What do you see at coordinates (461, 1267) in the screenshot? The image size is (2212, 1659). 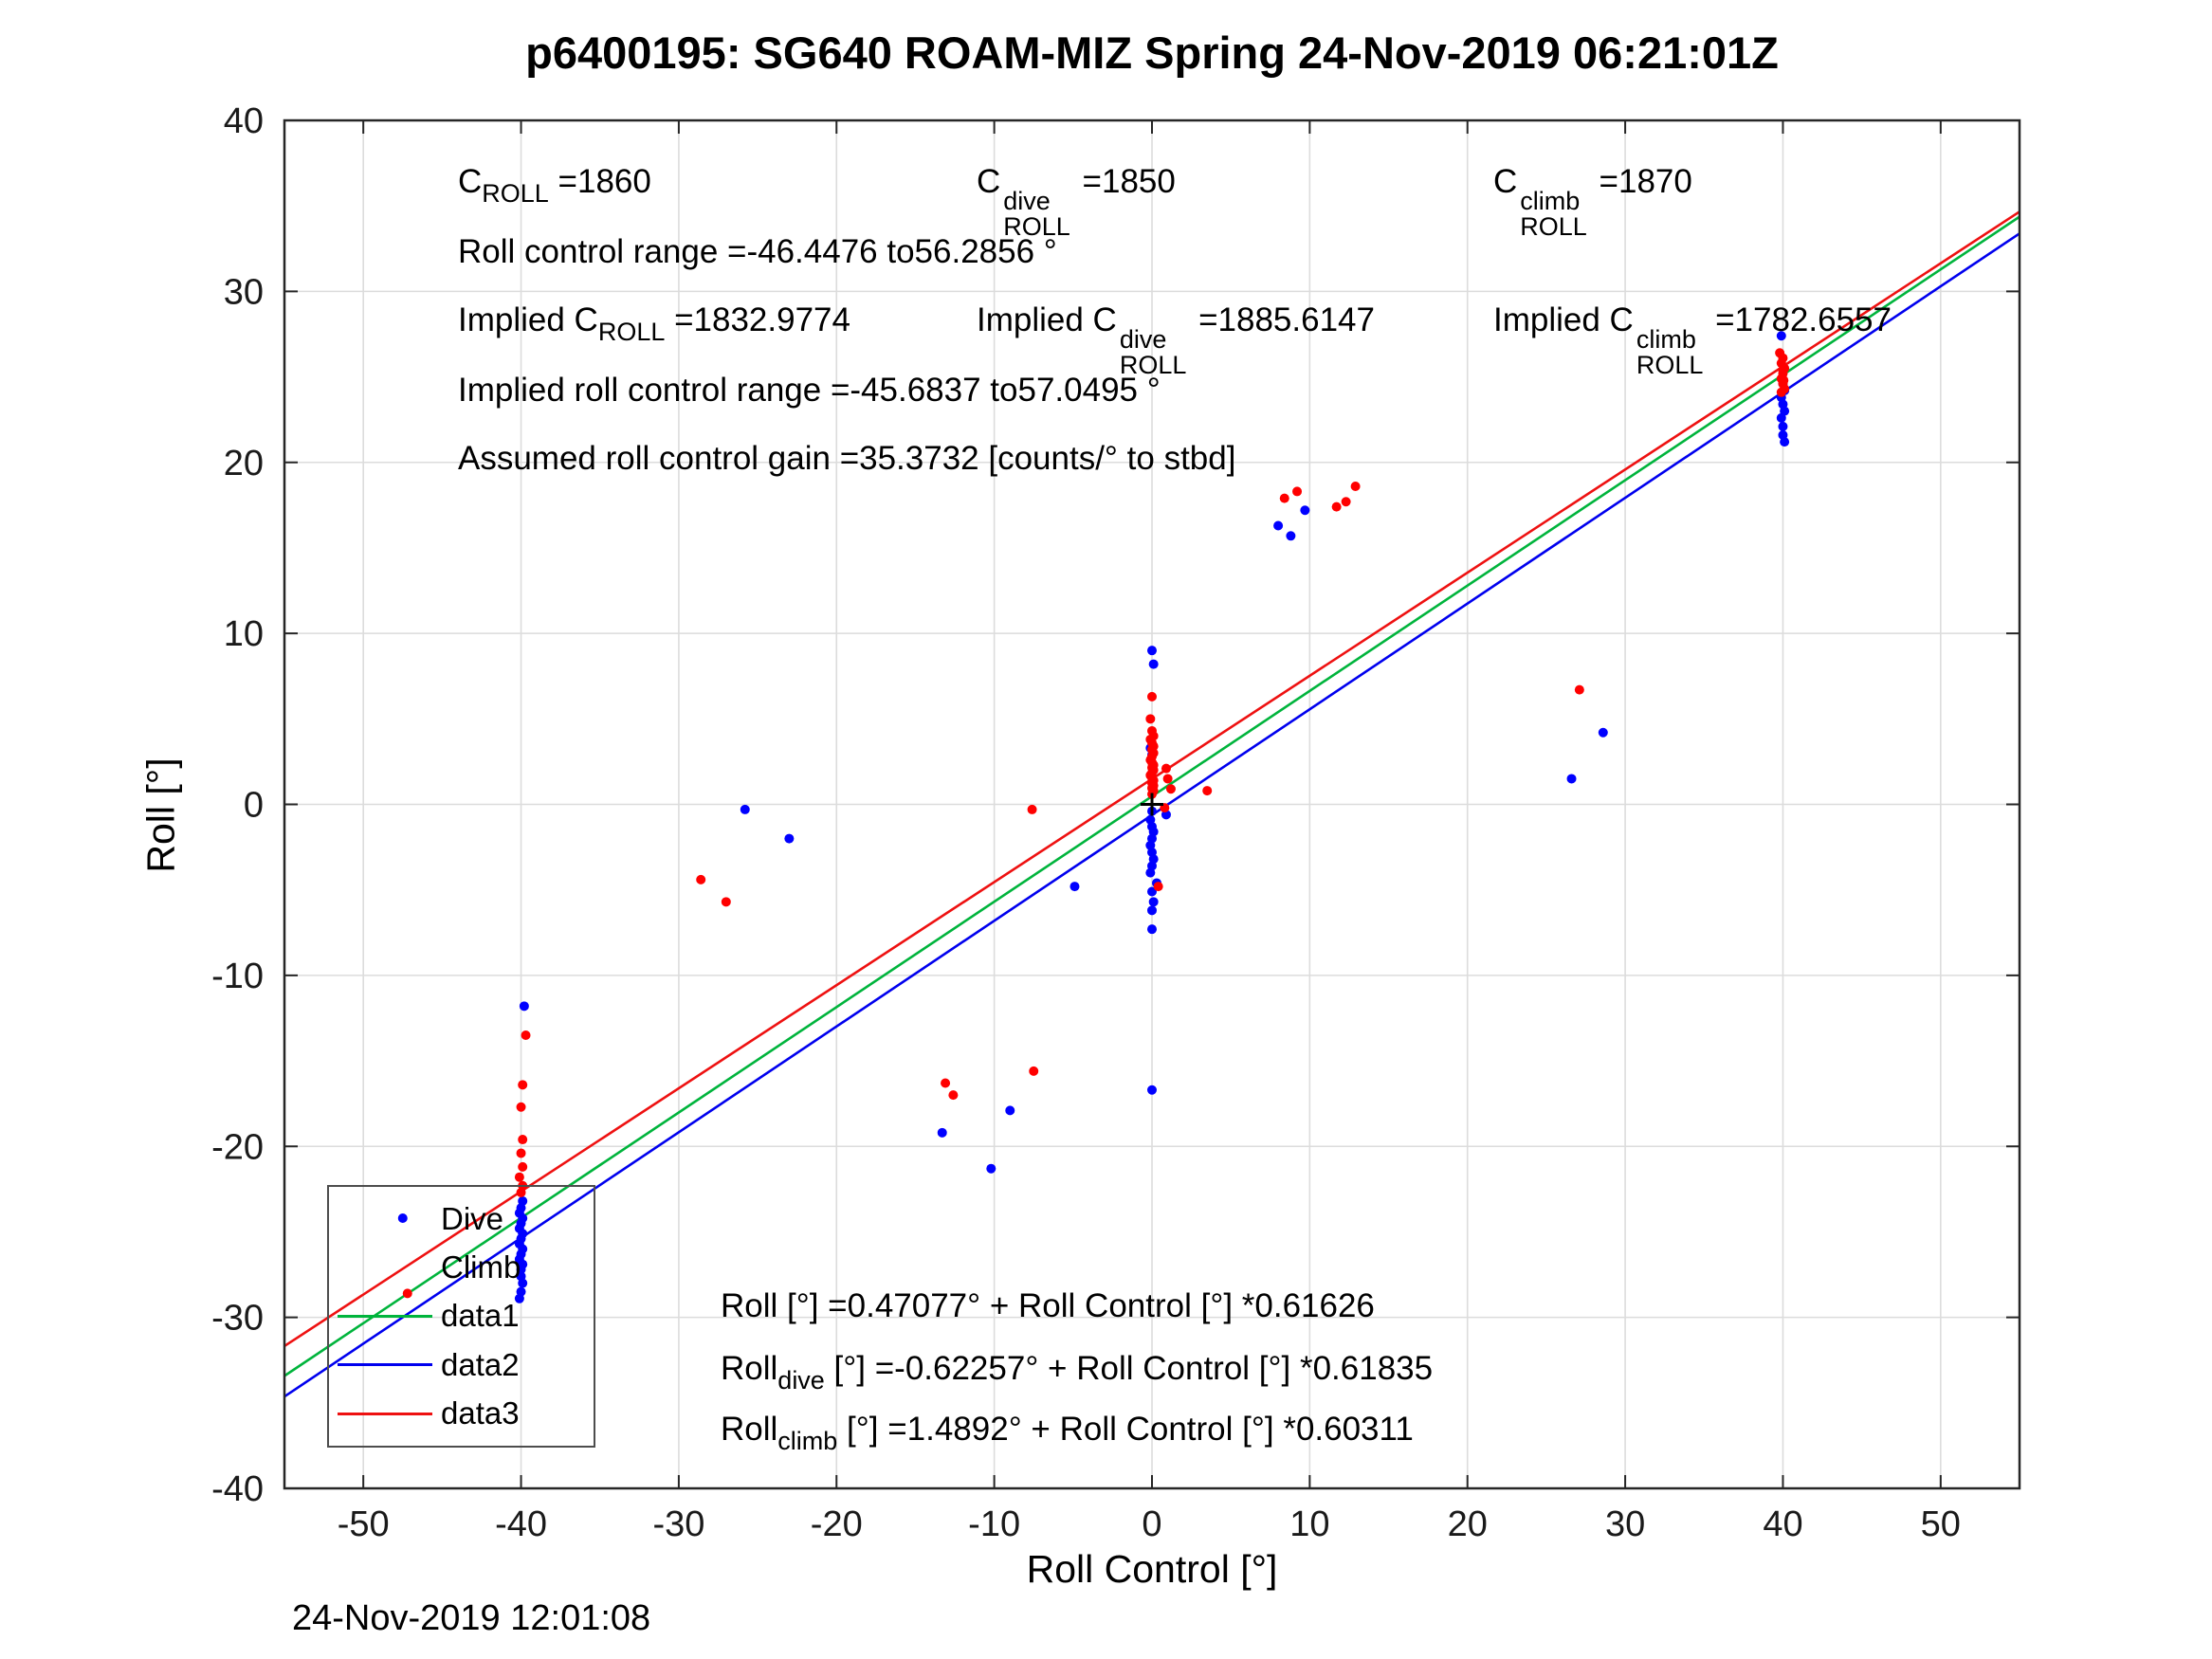 I see `legend-item-climb: Climb` at bounding box center [461, 1267].